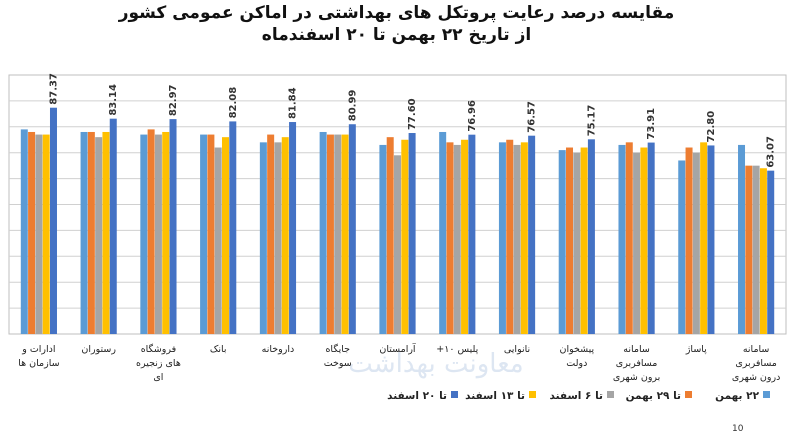 The height and width of the screenshot is (443, 793). Describe the element at coordinates (38, 349) in the screenshot. I see `category-label-line: ادارات و` at that location.